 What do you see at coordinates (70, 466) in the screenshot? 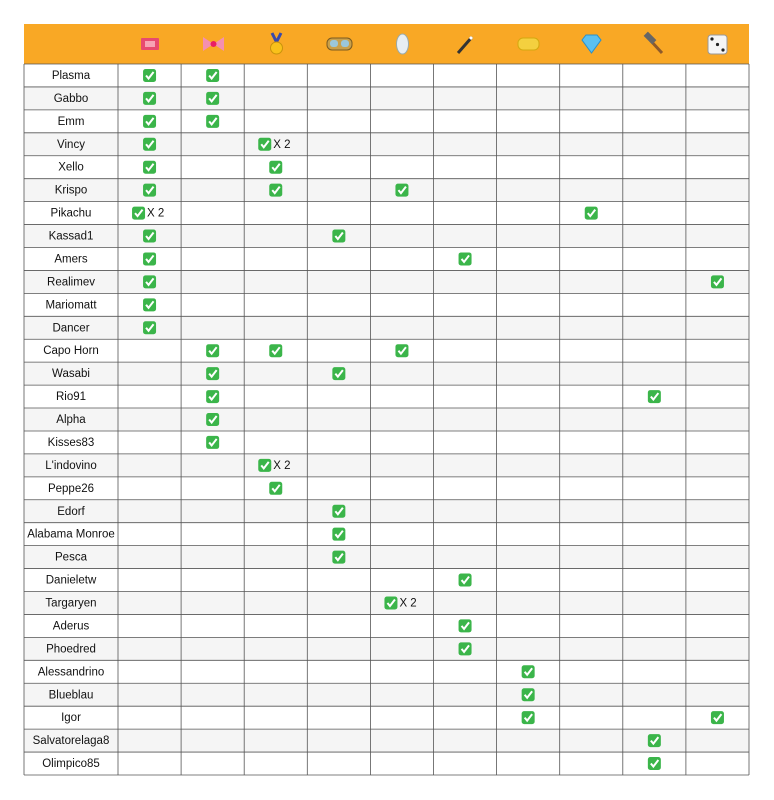
I see `row-name: L'indovino` at bounding box center [70, 466].